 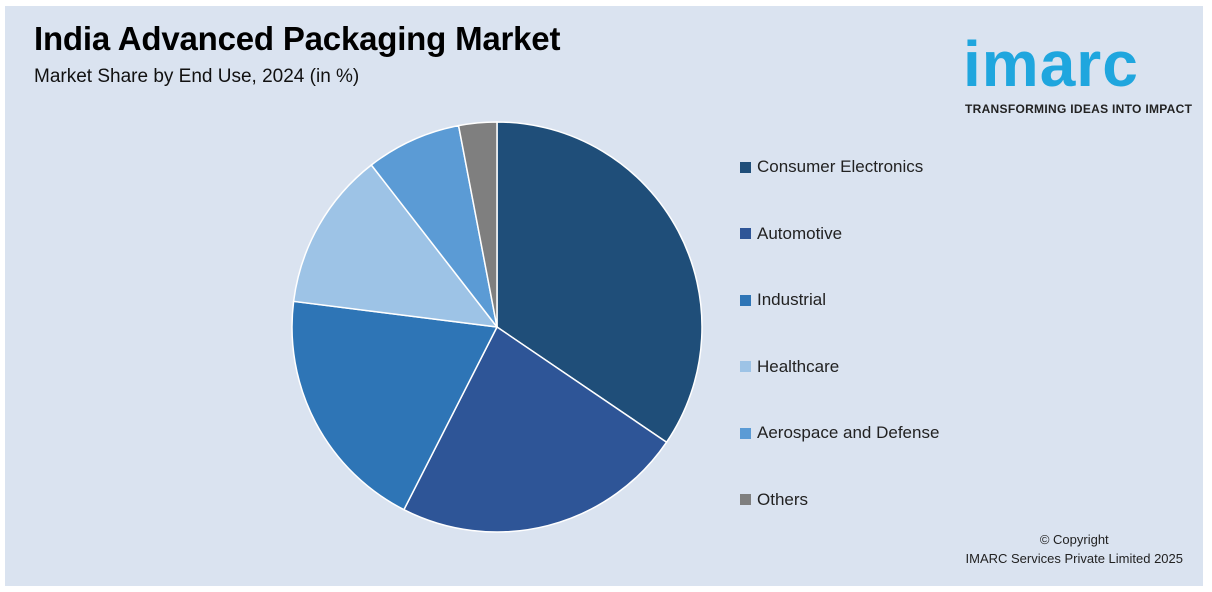 I want to click on legend-label: Automotive, so click(x=800, y=233).